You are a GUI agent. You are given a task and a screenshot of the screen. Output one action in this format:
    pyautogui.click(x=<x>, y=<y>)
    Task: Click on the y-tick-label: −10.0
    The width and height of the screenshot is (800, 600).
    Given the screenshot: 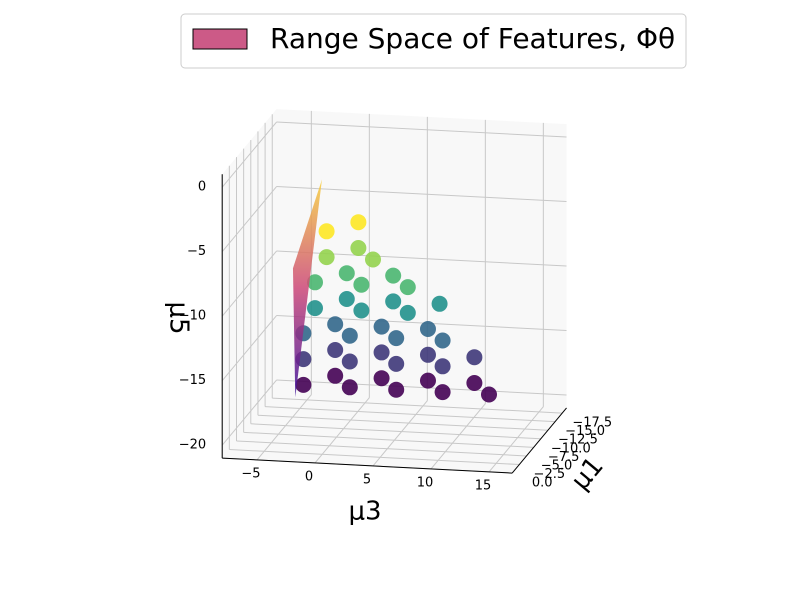 What is the action you would take?
    pyautogui.click(x=571, y=448)
    